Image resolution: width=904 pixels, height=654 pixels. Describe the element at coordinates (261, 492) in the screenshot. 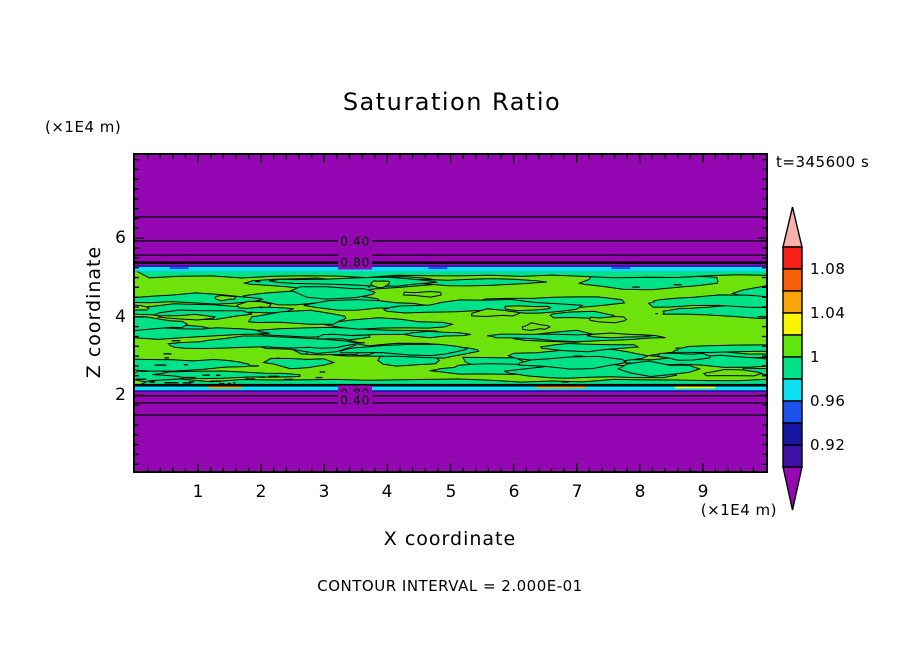

I see `x-tick-label: 2` at that location.